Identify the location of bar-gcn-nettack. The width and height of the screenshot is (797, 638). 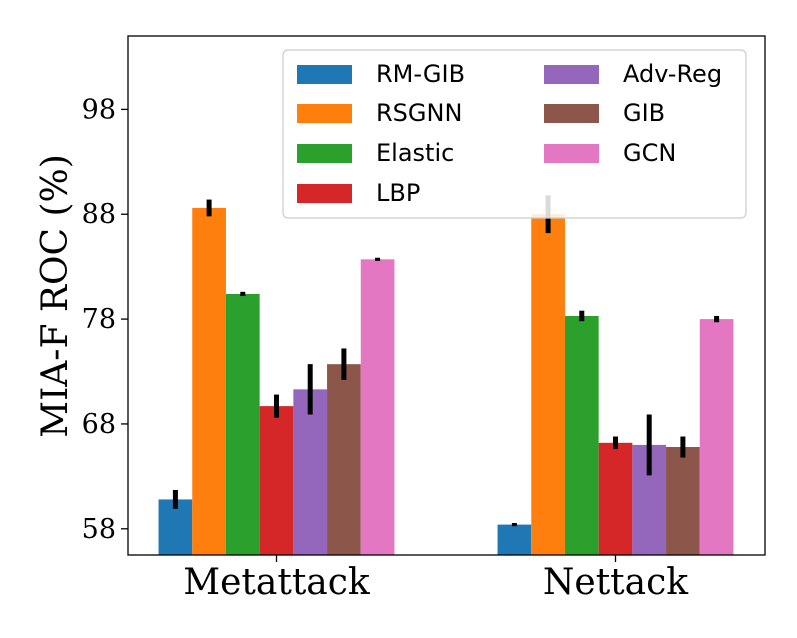
(716, 437).